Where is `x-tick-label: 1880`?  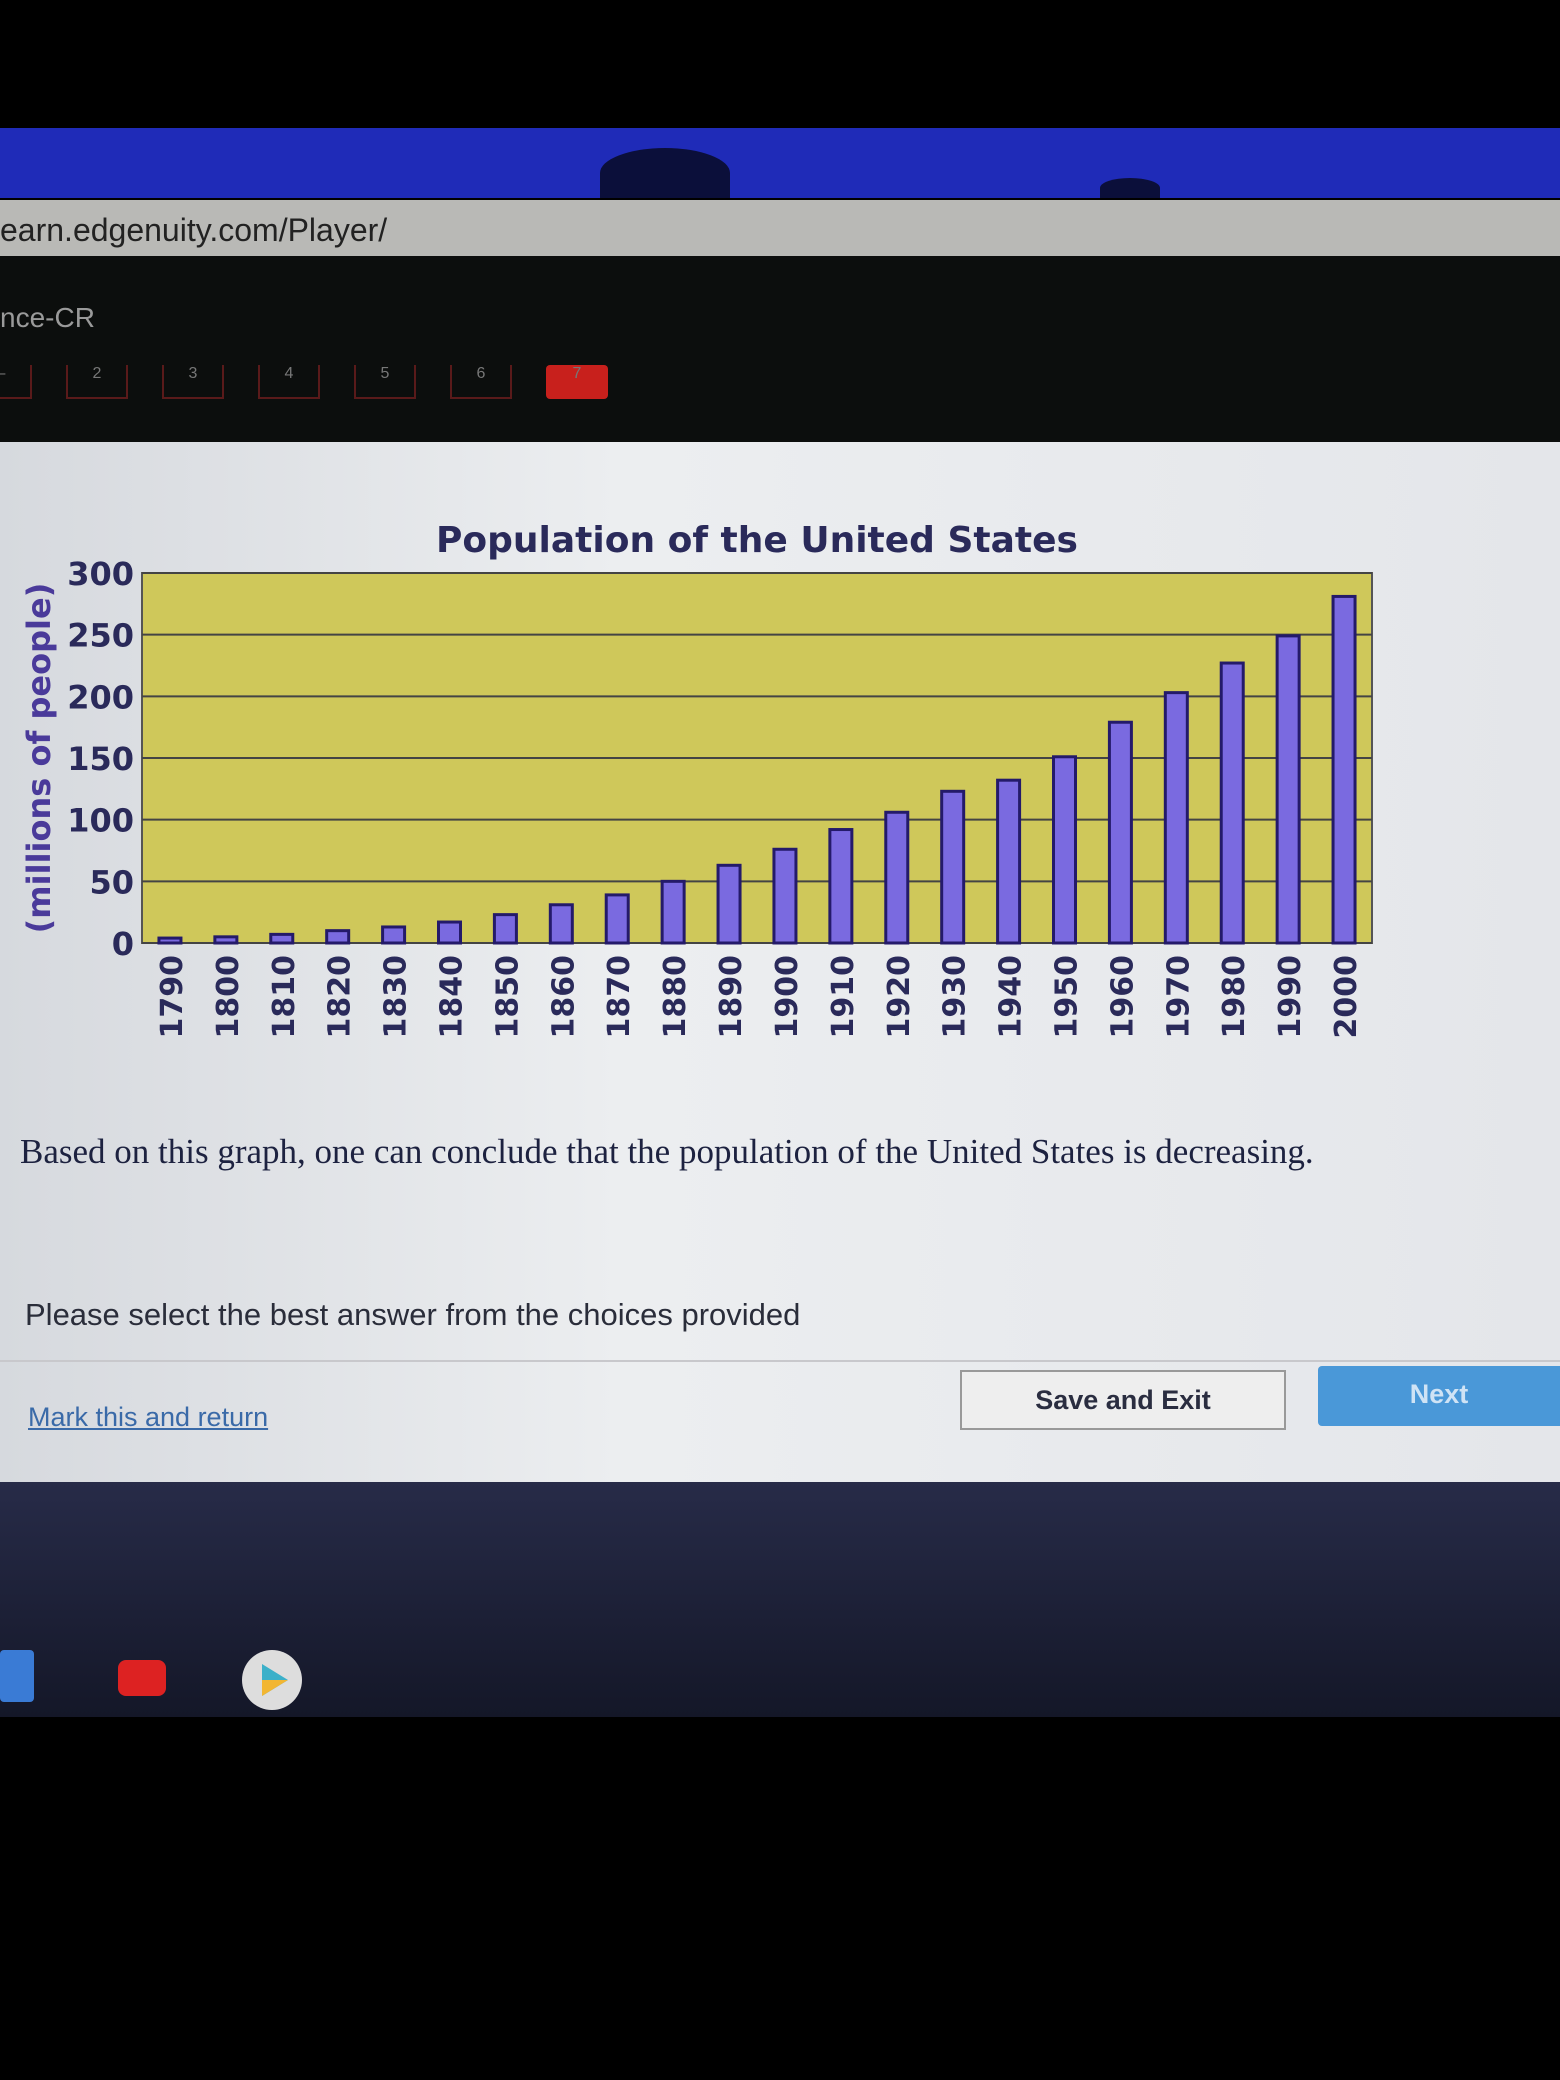 x-tick-label: 1880 is located at coordinates (675, 997).